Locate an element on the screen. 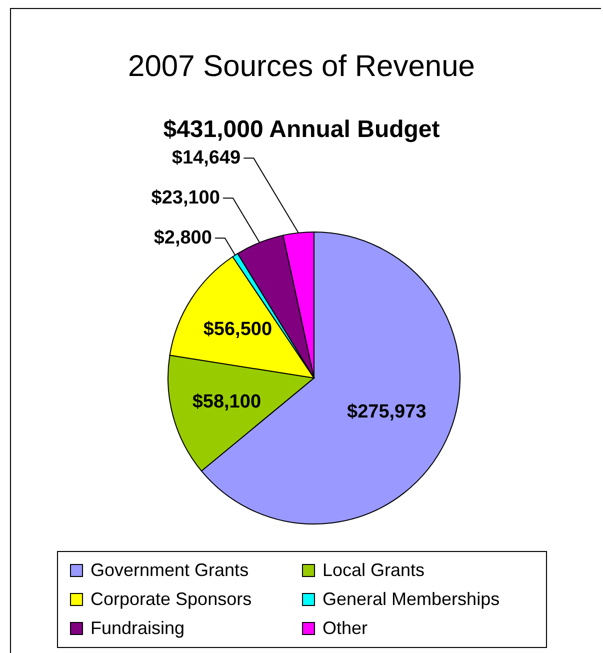 This screenshot has height=653, width=603. legend-label: Government Grants is located at coordinates (169, 570).